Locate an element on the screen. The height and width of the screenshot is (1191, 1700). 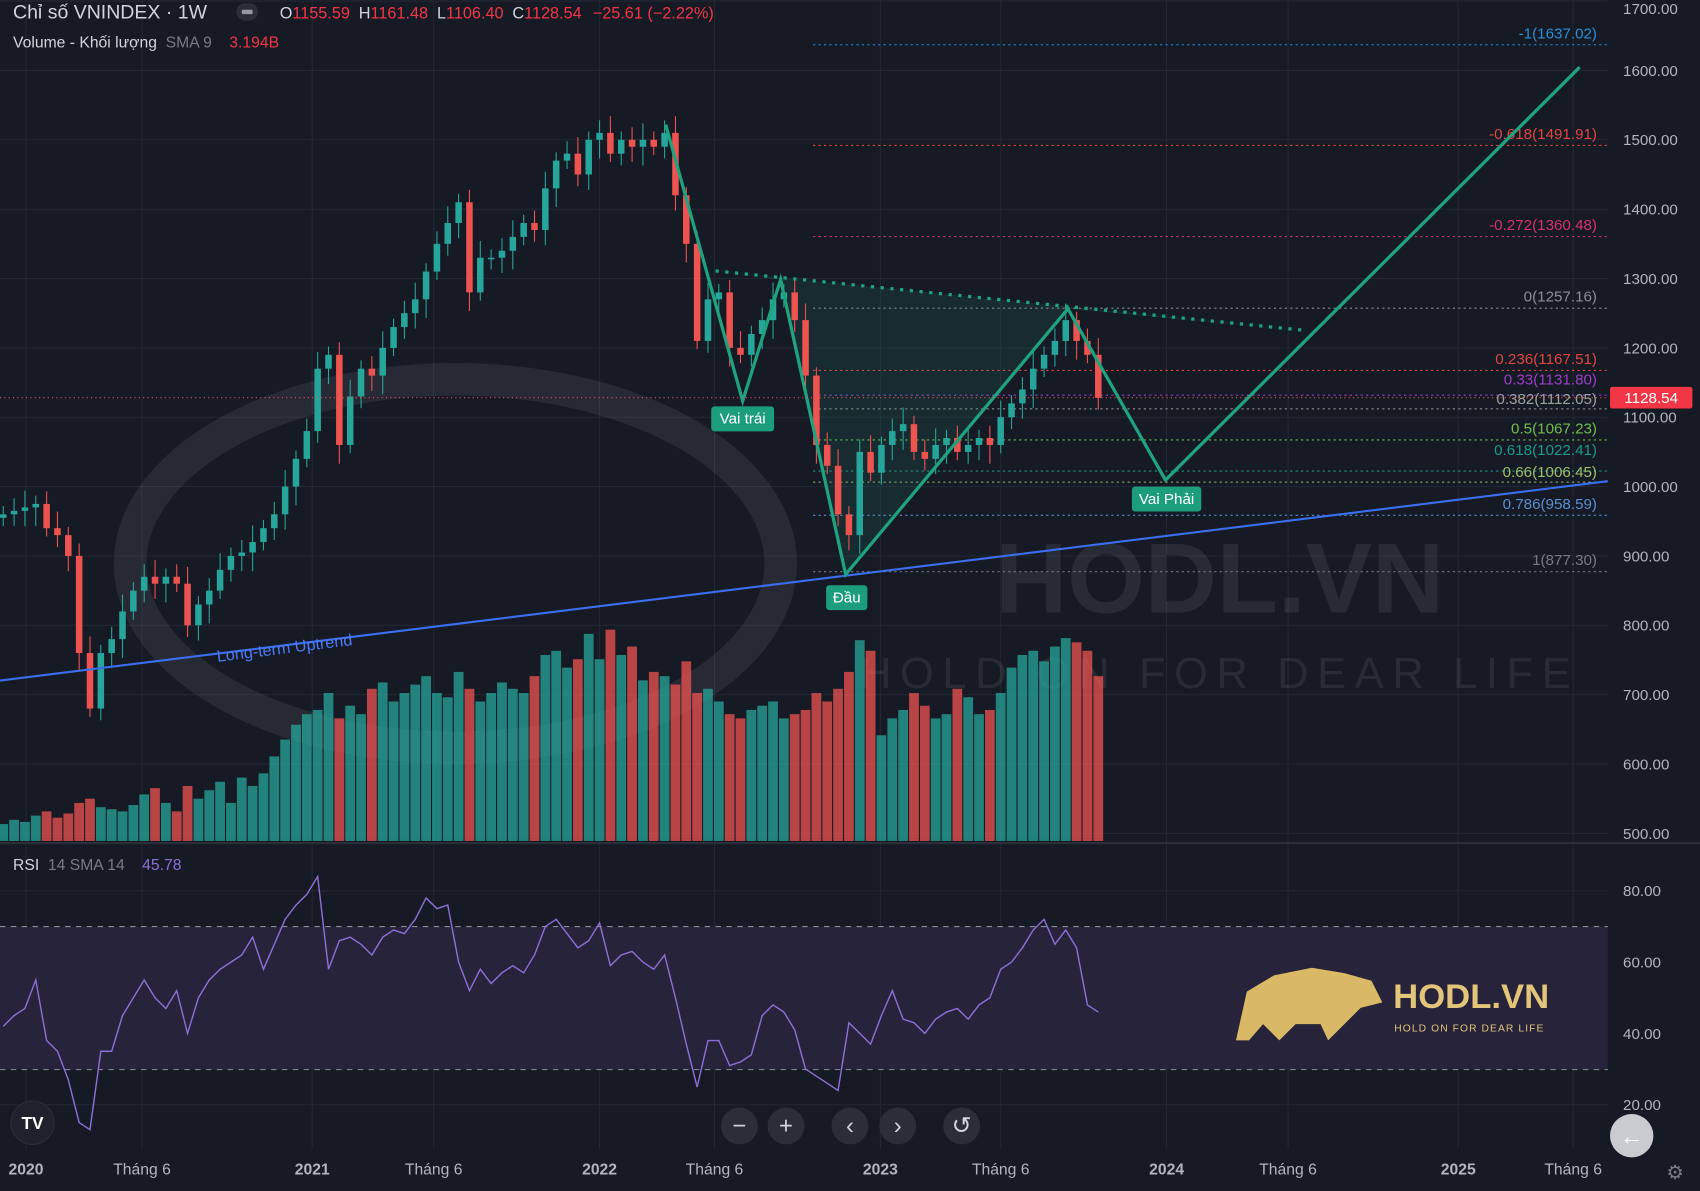
minus-icon is located at coordinates (247, 12).